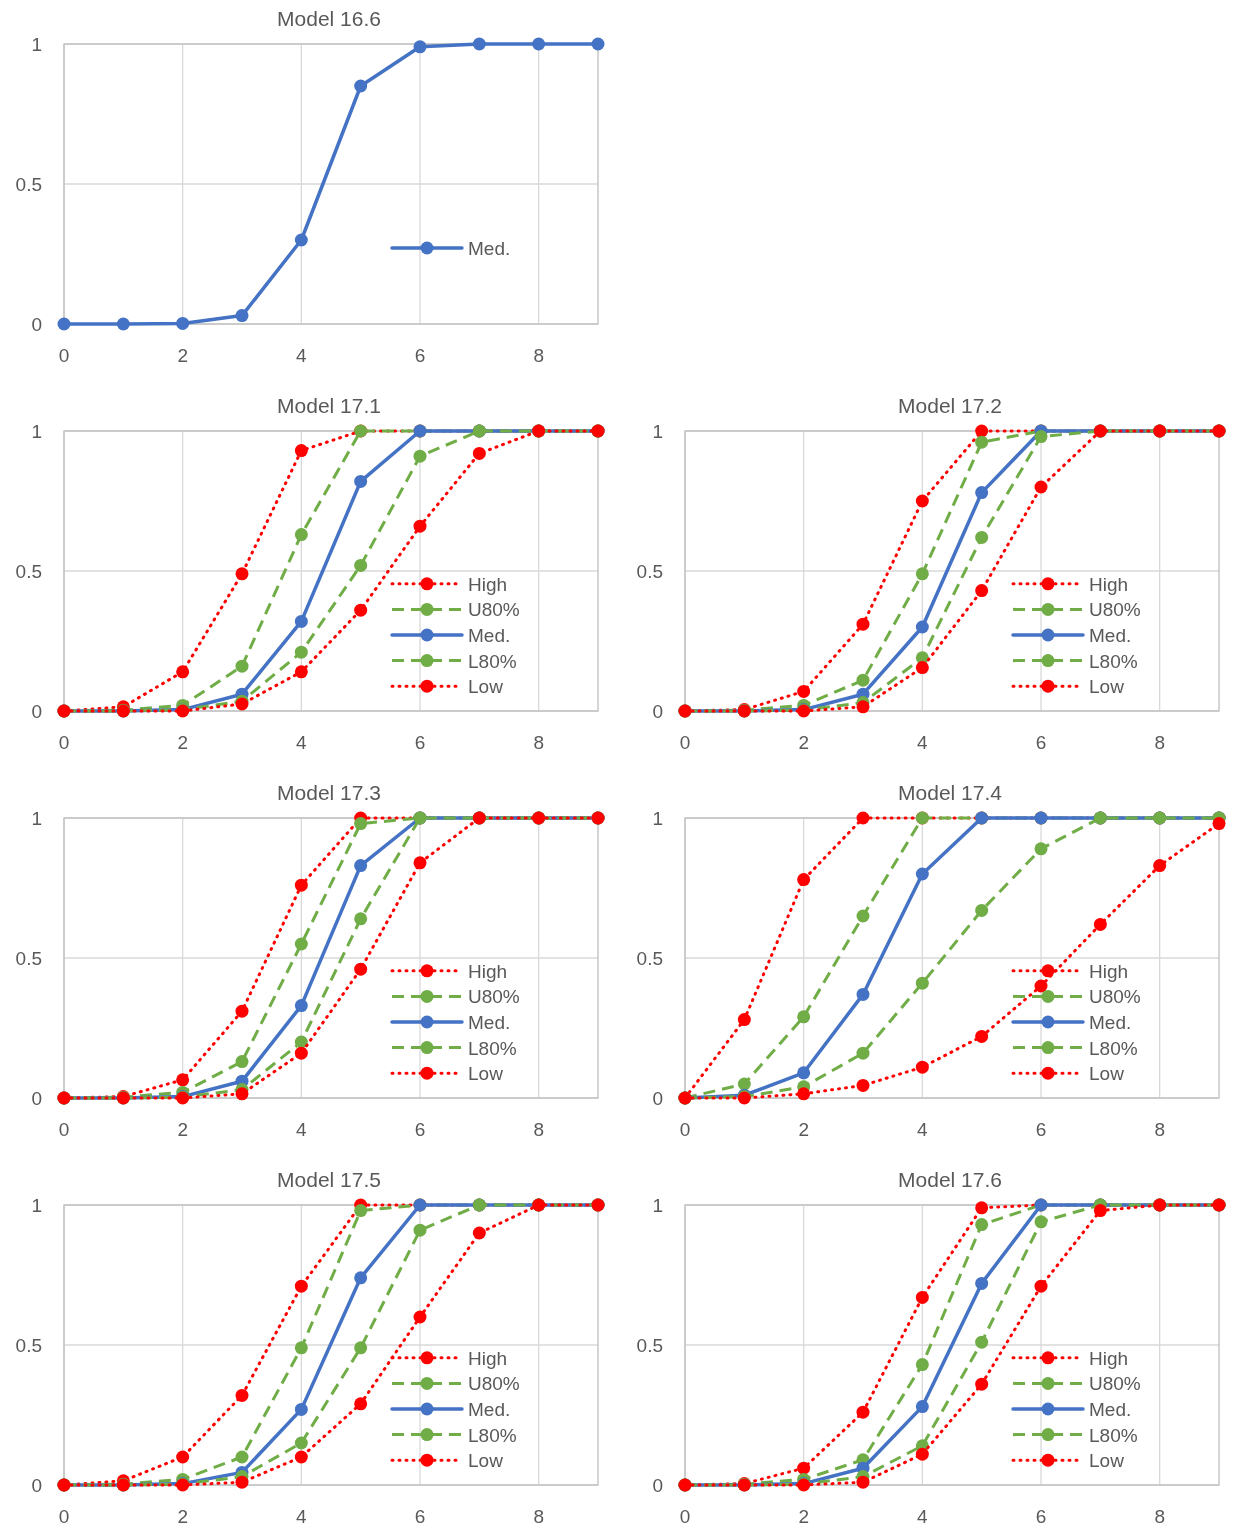 This screenshot has width=1238, height=1536. I want to click on chart-title: Model 17.4, so click(950, 792).